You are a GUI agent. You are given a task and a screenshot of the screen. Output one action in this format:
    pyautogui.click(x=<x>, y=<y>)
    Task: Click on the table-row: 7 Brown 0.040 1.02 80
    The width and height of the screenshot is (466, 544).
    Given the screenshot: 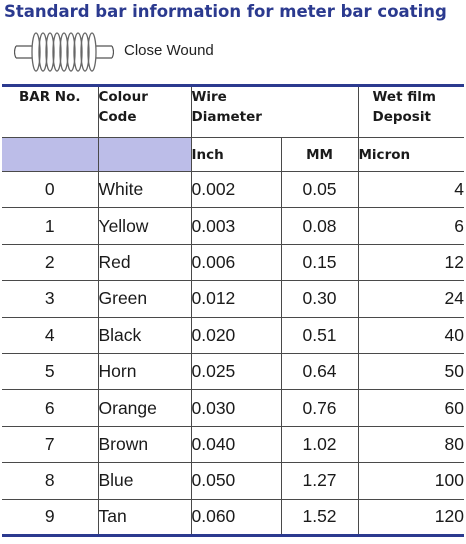 What is the action you would take?
    pyautogui.click(x=233, y=444)
    